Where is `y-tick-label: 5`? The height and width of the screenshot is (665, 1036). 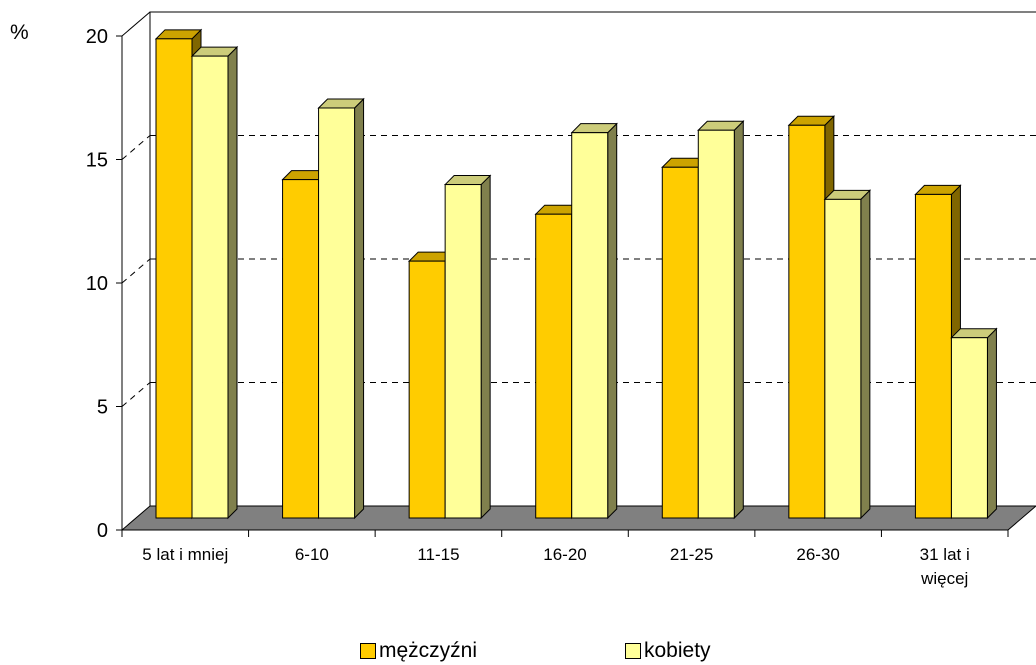
y-tick-label: 5 is located at coordinates (102, 408).